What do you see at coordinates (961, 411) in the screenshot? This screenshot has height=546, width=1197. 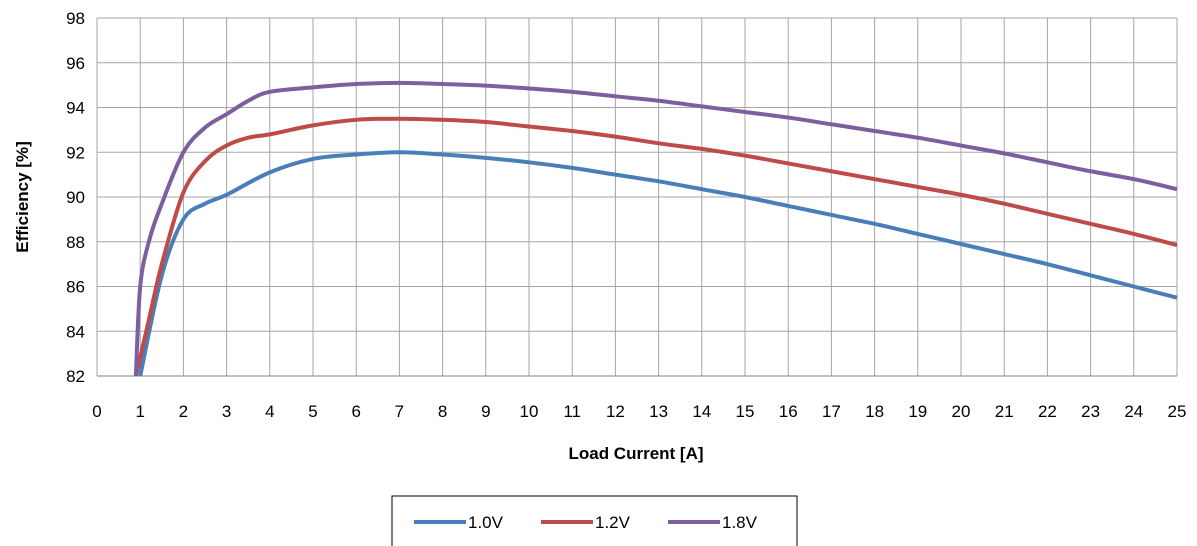 I see `x-tick-label: 20` at bounding box center [961, 411].